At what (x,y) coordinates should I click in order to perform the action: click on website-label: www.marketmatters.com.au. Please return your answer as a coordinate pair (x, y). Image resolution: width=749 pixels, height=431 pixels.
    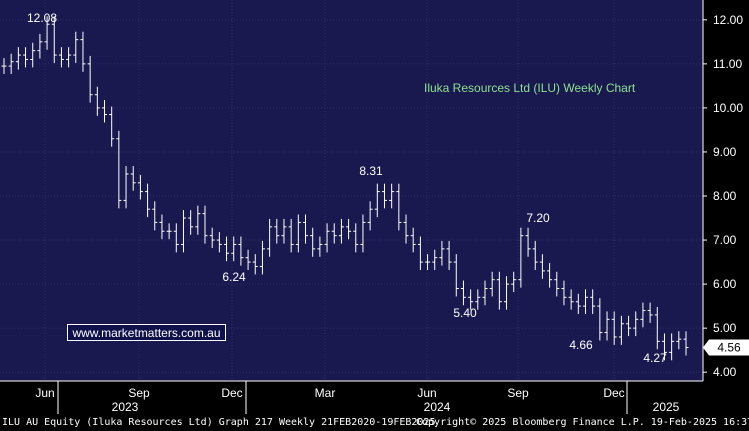
    Looking at the image, I should click on (146, 332).